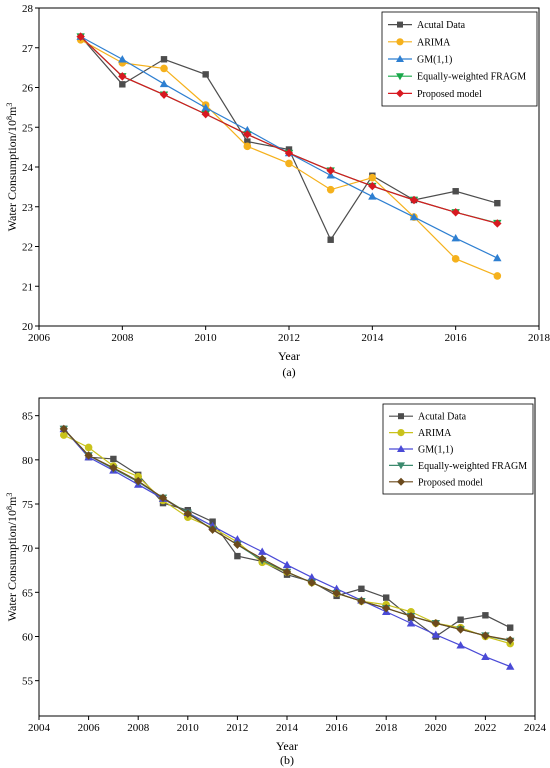  I want to click on y-tick-label-a: 24, so click(28, 168).